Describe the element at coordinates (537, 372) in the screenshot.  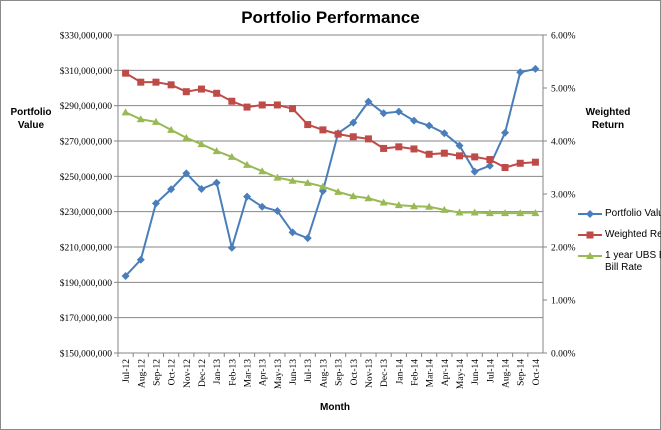
I see `x-tick-label: Oct-14` at that location.